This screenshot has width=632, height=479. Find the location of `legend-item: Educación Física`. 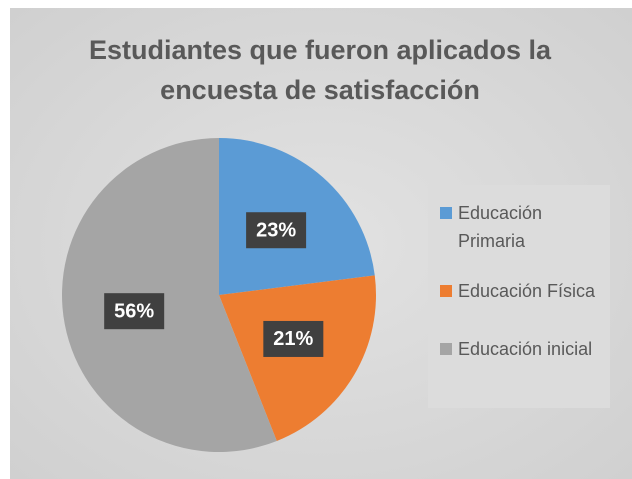

legend-item: Educación Física is located at coordinates (525, 291).